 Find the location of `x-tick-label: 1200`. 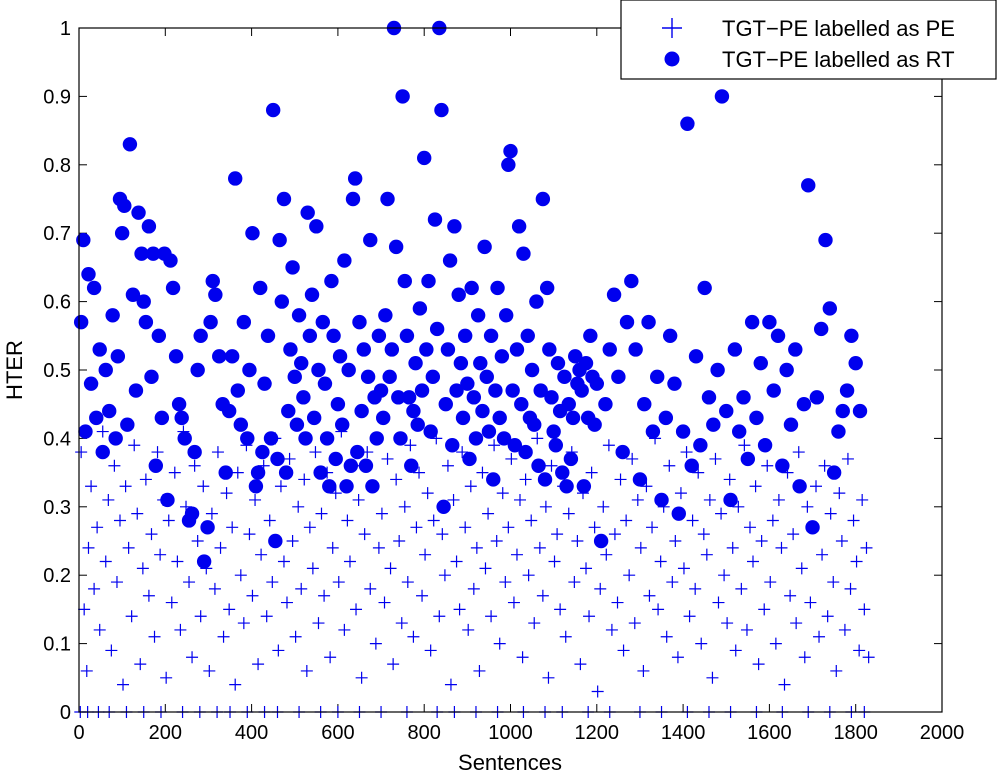

x-tick-label: 1200 is located at coordinates (597, 733).